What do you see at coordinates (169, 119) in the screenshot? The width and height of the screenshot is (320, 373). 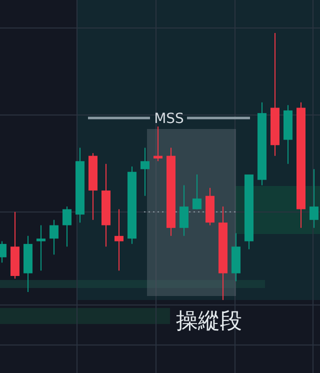 I see `annotation: MSS` at bounding box center [169, 119].